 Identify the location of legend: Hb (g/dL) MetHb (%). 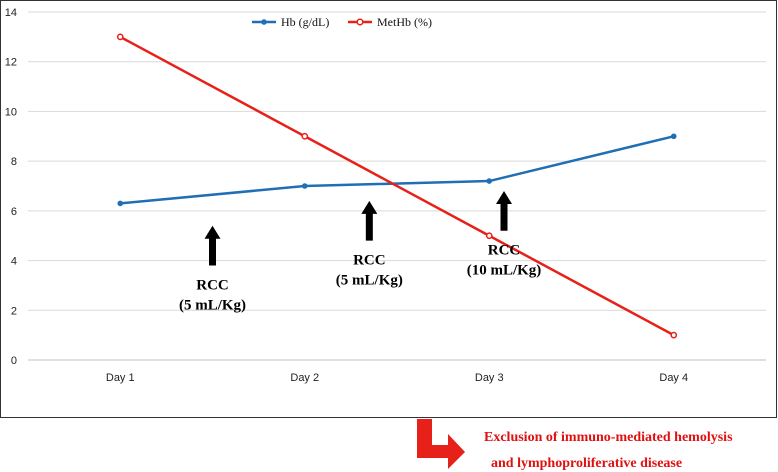
(342, 22).